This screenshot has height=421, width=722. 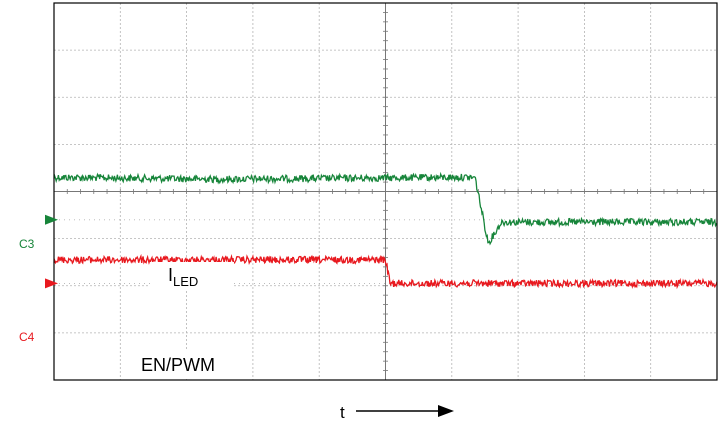 What do you see at coordinates (446, 411) in the screenshot?
I see `time-arrow-head` at bounding box center [446, 411].